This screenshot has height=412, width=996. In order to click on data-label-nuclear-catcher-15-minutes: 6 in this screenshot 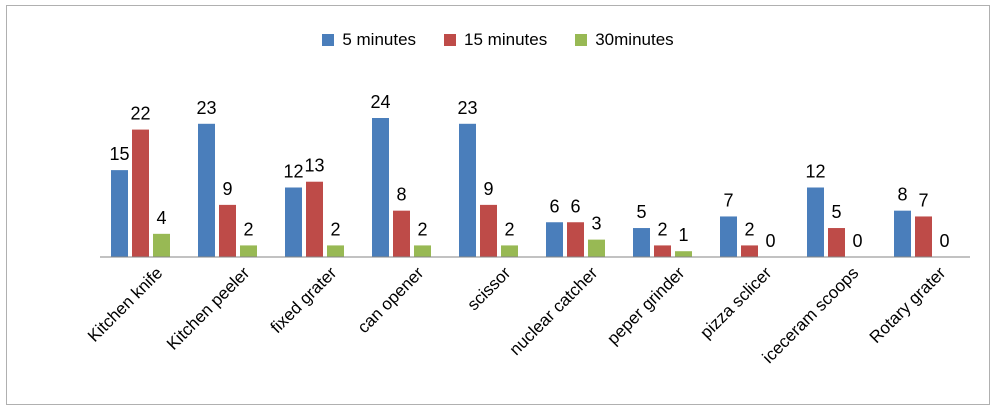, I will do `click(575, 206)`.